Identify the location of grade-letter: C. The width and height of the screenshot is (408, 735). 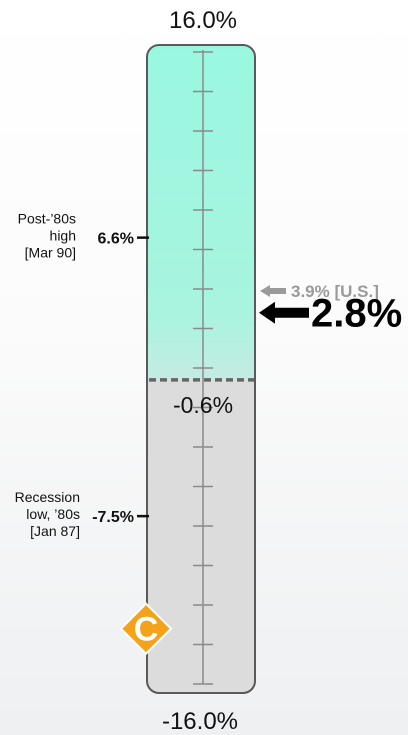
(146, 630).